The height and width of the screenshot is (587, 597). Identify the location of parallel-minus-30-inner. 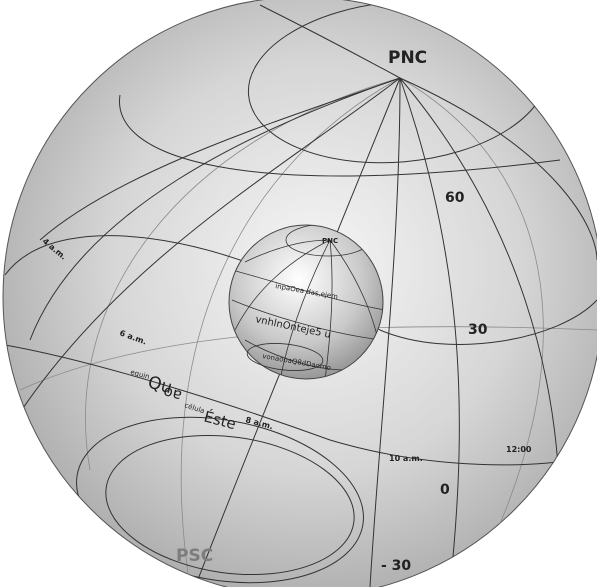
(230, 505).